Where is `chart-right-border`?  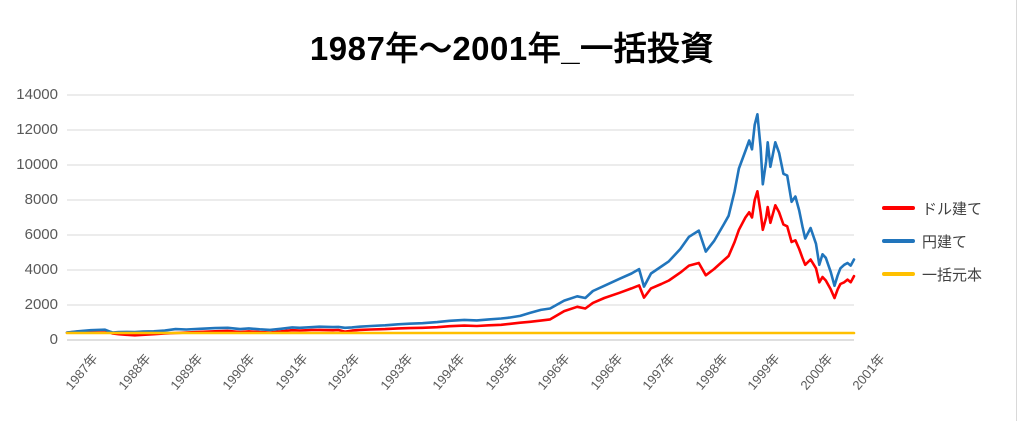 chart-right-border is located at coordinates (1016, 210).